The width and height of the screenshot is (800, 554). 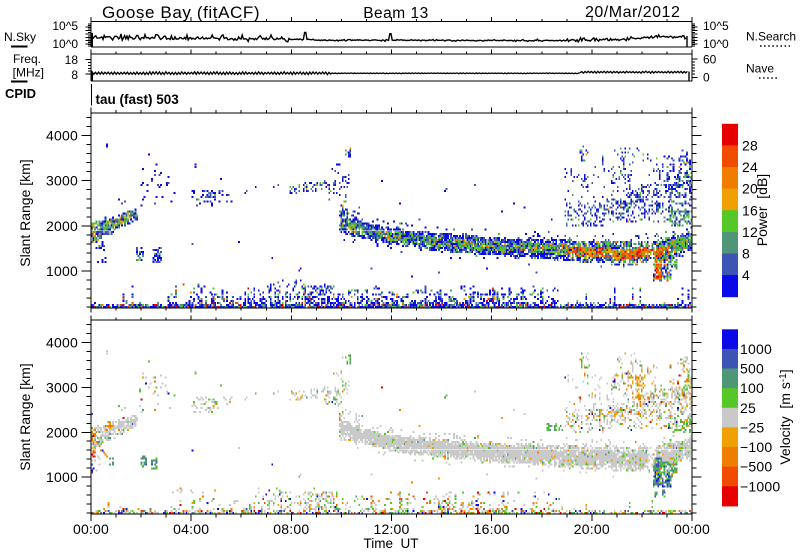 What do you see at coordinates (28, 73) in the screenshot?
I see `svg-text: [MHz]` at bounding box center [28, 73].